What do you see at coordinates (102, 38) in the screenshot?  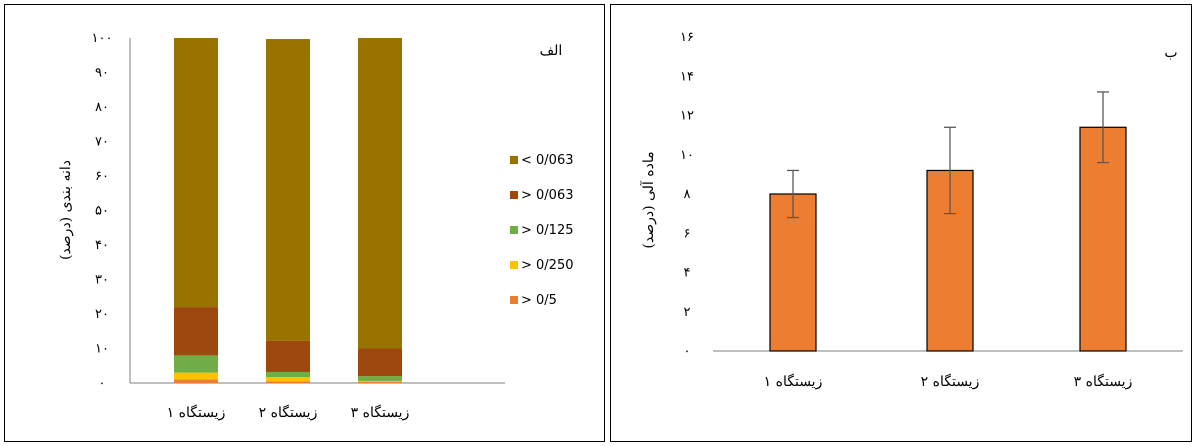 I see `y-tick-label: ۱۰۰` at bounding box center [102, 38].